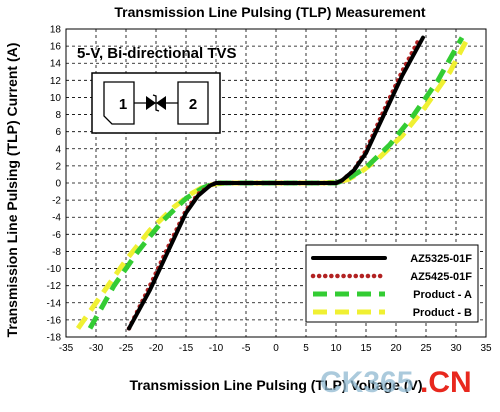 The height and width of the screenshot is (412, 500). What do you see at coordinates (442, 313) in the screenshot?
I see `legend-label-3: Product - B` at bounding box center [442, 313].